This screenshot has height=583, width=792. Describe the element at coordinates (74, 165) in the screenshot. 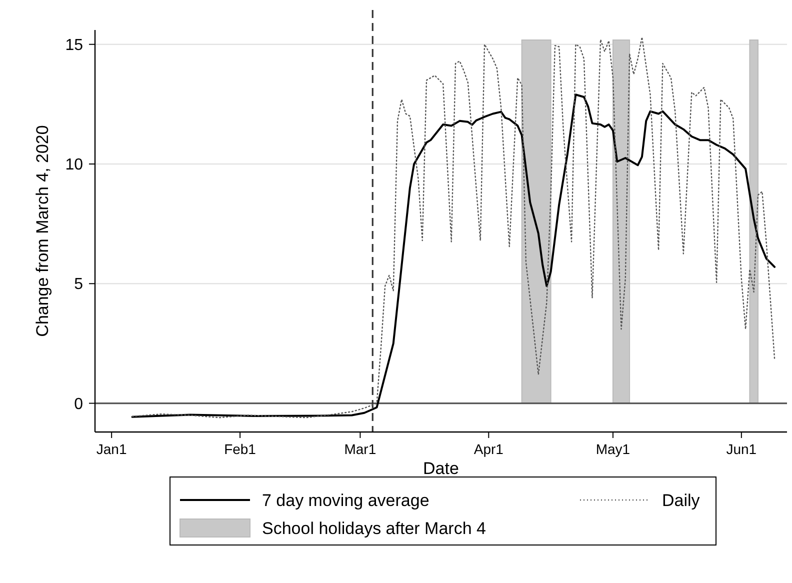

I see `y-tick-label: 10` at that location.